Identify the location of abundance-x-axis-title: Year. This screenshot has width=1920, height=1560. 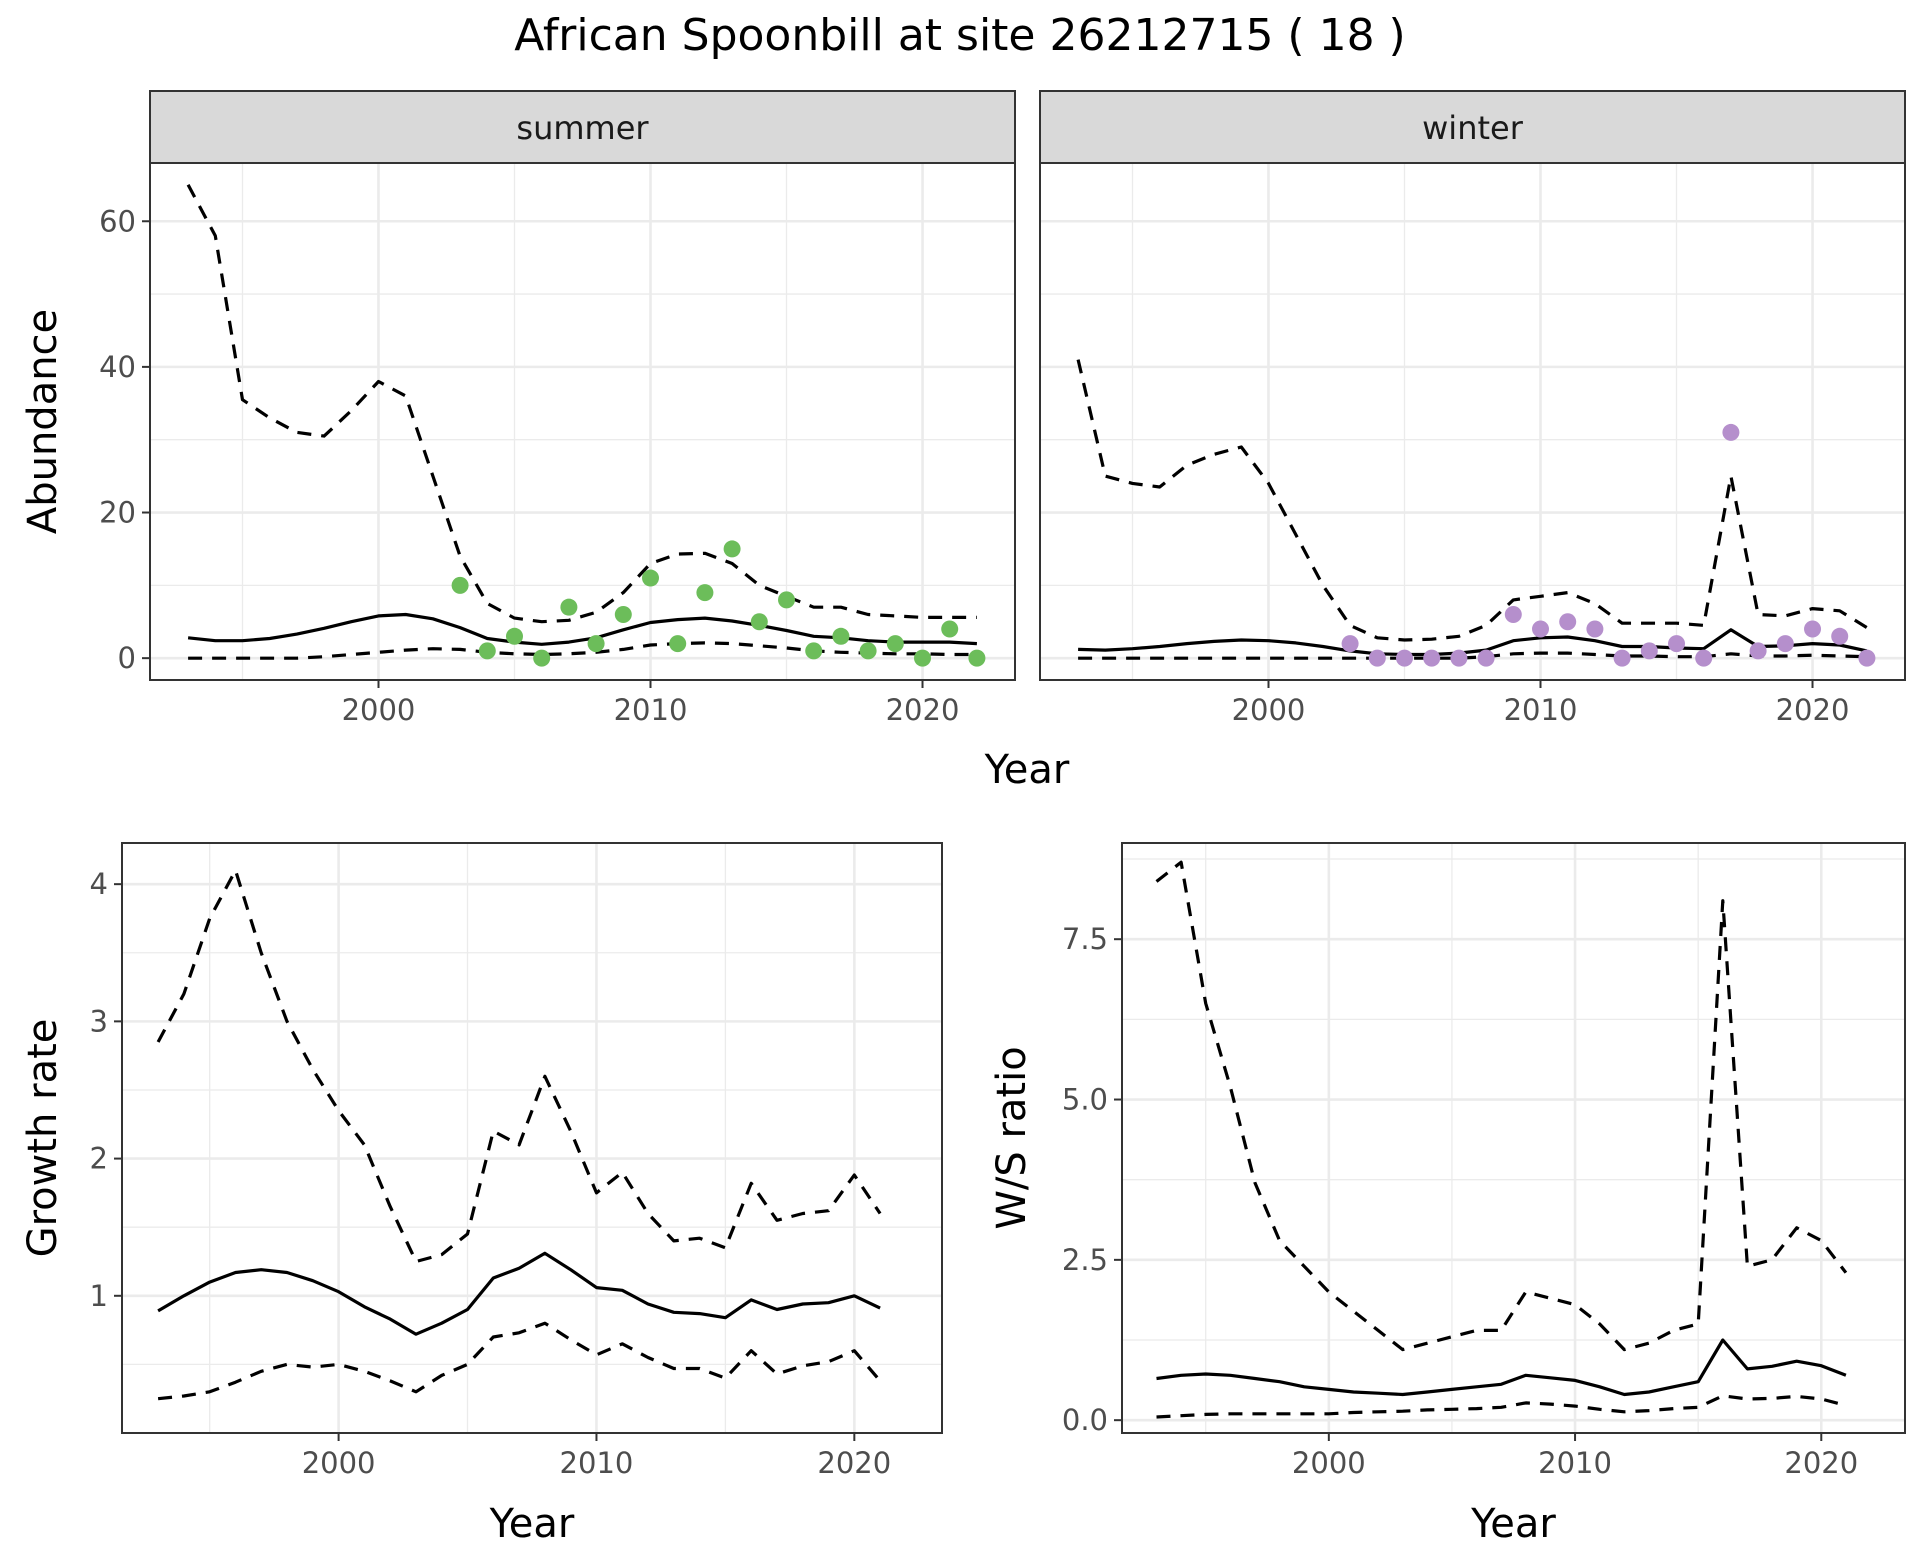
(1027, 770).